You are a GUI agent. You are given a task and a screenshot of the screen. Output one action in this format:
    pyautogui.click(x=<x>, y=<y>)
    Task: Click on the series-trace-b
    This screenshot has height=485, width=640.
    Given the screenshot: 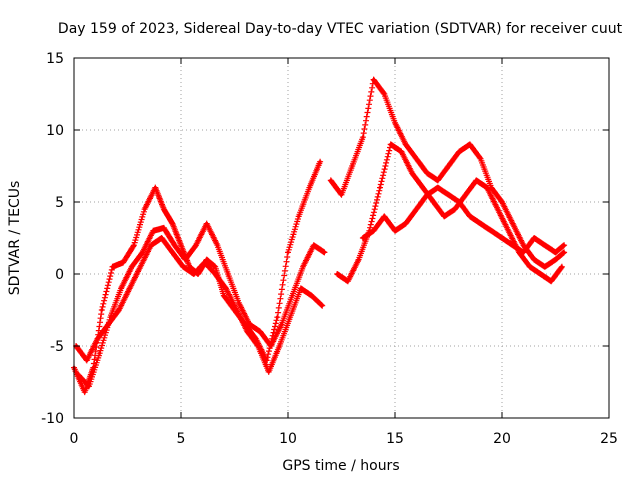 What is the action you would take?
    pyautogui.click(x=201, y=305)
    